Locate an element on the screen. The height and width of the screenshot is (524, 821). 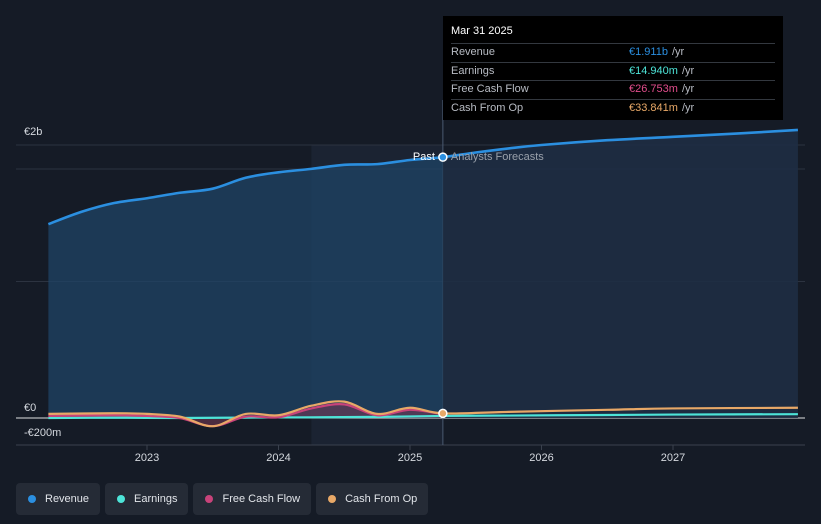
cash-from-op-line is located at coordinates (423, 414).